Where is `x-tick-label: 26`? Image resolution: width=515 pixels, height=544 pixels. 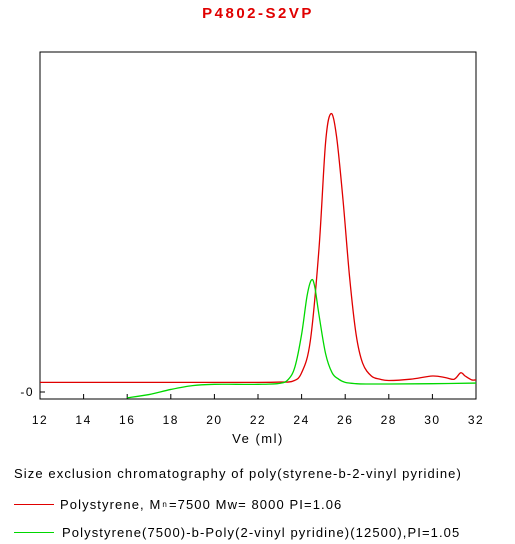
x-tick-label: 26 is located at coordinates (345, 420).